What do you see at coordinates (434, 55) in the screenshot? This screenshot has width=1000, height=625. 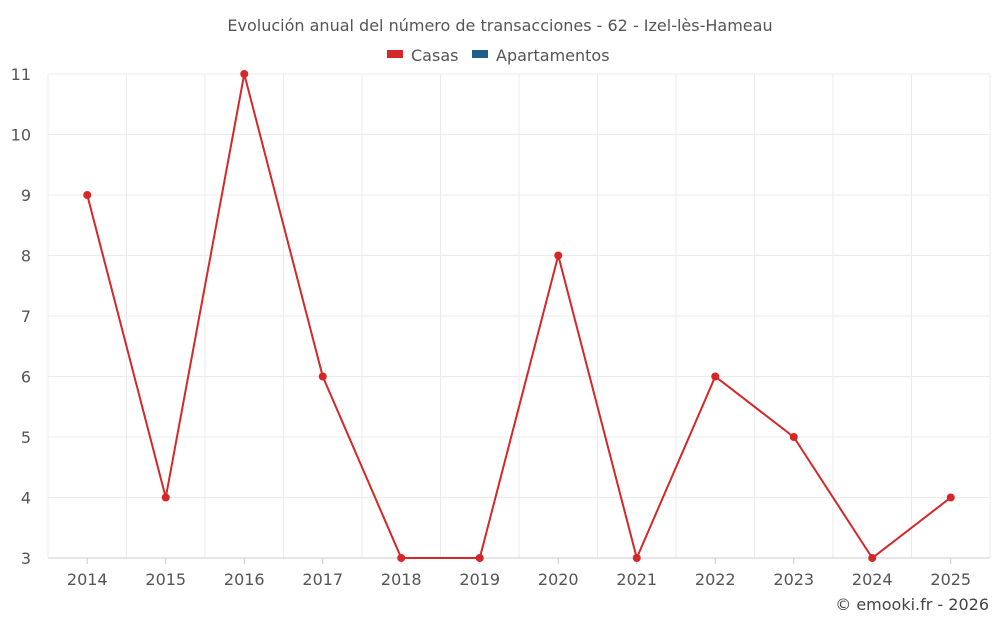 I see `legend-label-casas: Casas` at bounding box center [434, 55].